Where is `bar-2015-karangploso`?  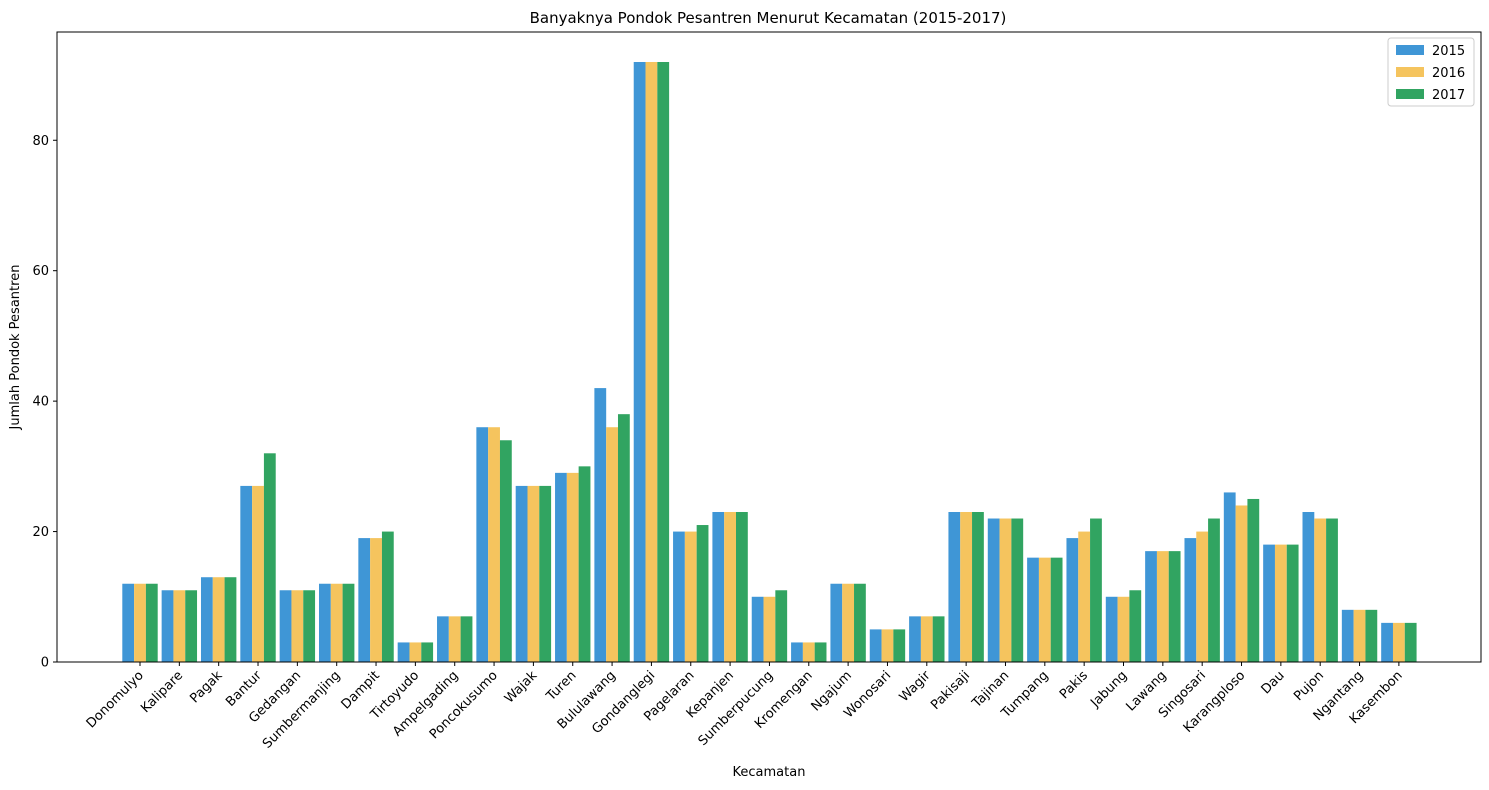 bar-2015-karangploso is located at coordinates (1229, 577).